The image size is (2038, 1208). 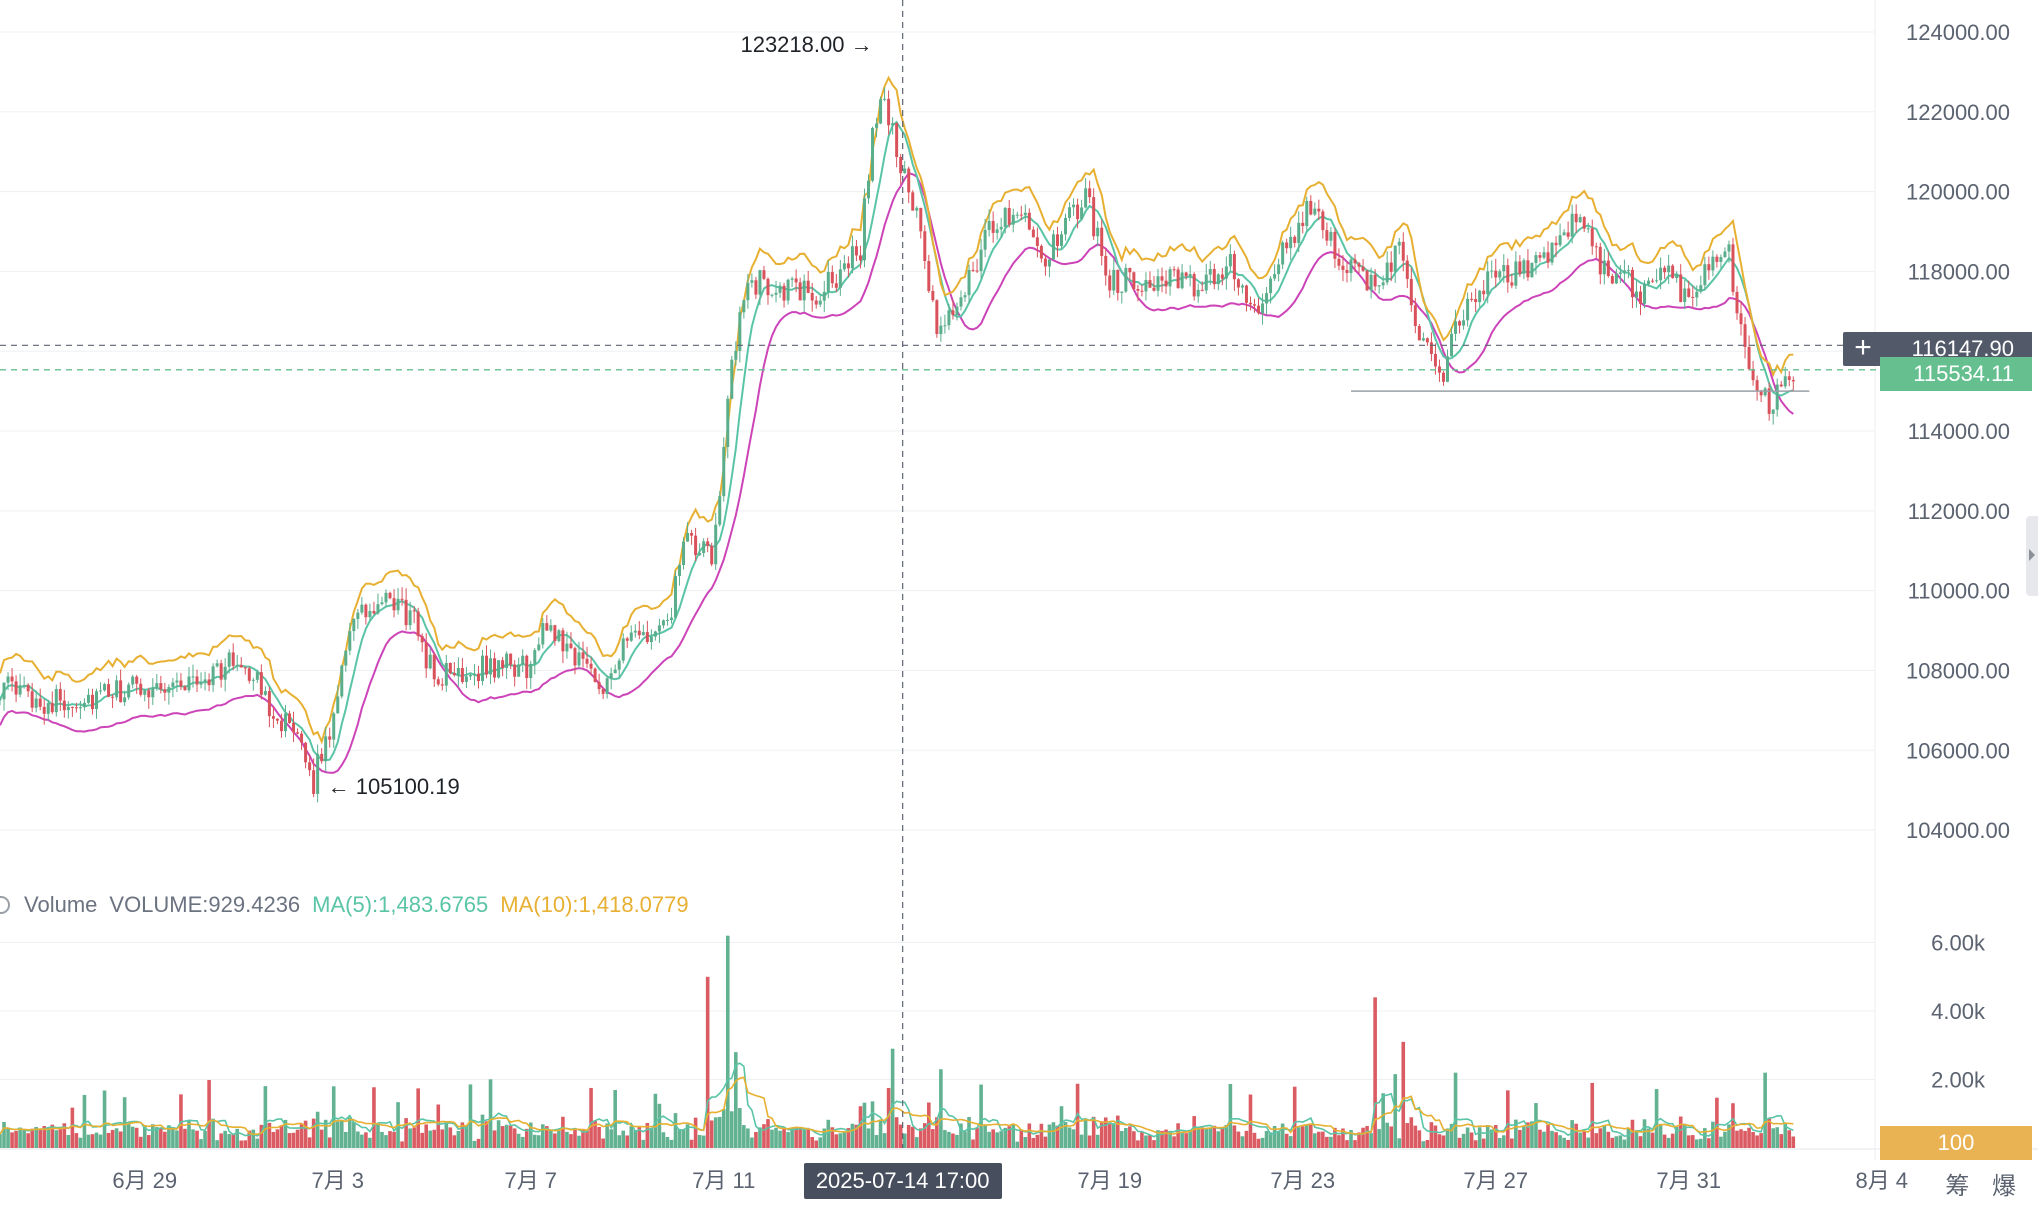 I want to click on add-alert-plus-icon: +, so click(x=1863, y=349).